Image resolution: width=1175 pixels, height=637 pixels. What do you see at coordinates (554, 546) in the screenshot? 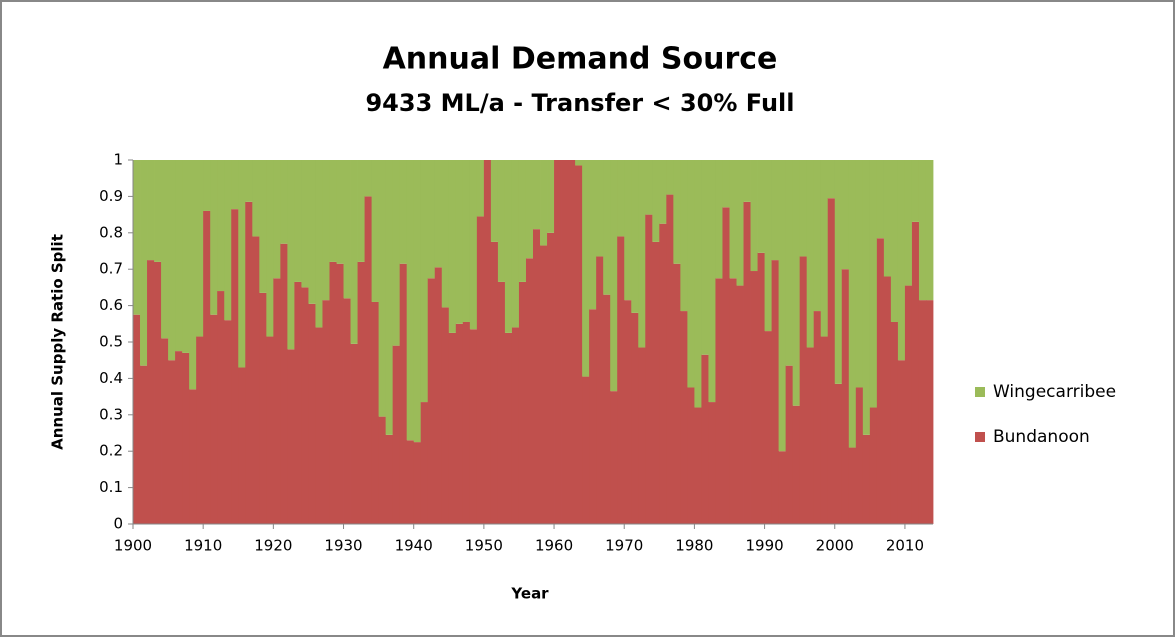
I see `x-tick-label: 1960` at bounding box center [554, 546].